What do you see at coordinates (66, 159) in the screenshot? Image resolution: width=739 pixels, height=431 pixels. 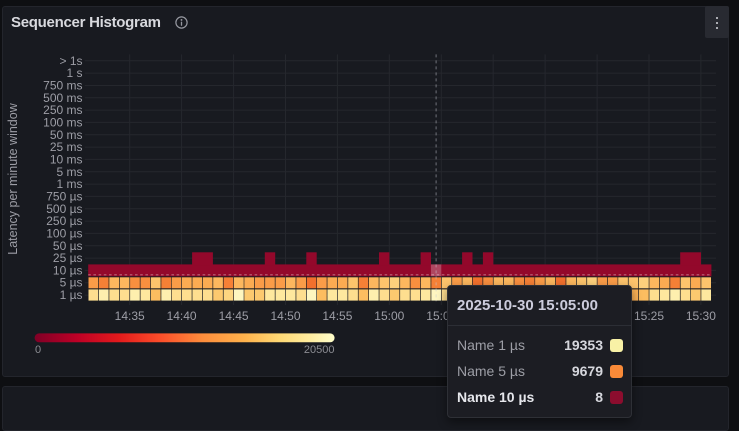 I see `svg-text: 10 ms` at bounding box center [66, 159].